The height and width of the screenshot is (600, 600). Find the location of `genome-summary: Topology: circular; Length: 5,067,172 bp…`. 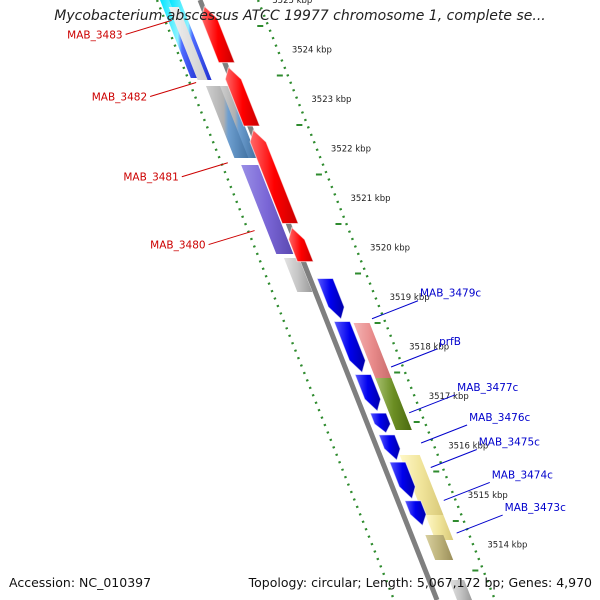

genome-summary: Topology: circular; Length: 5,067,172 bp… is located at coordinates (420, 582).